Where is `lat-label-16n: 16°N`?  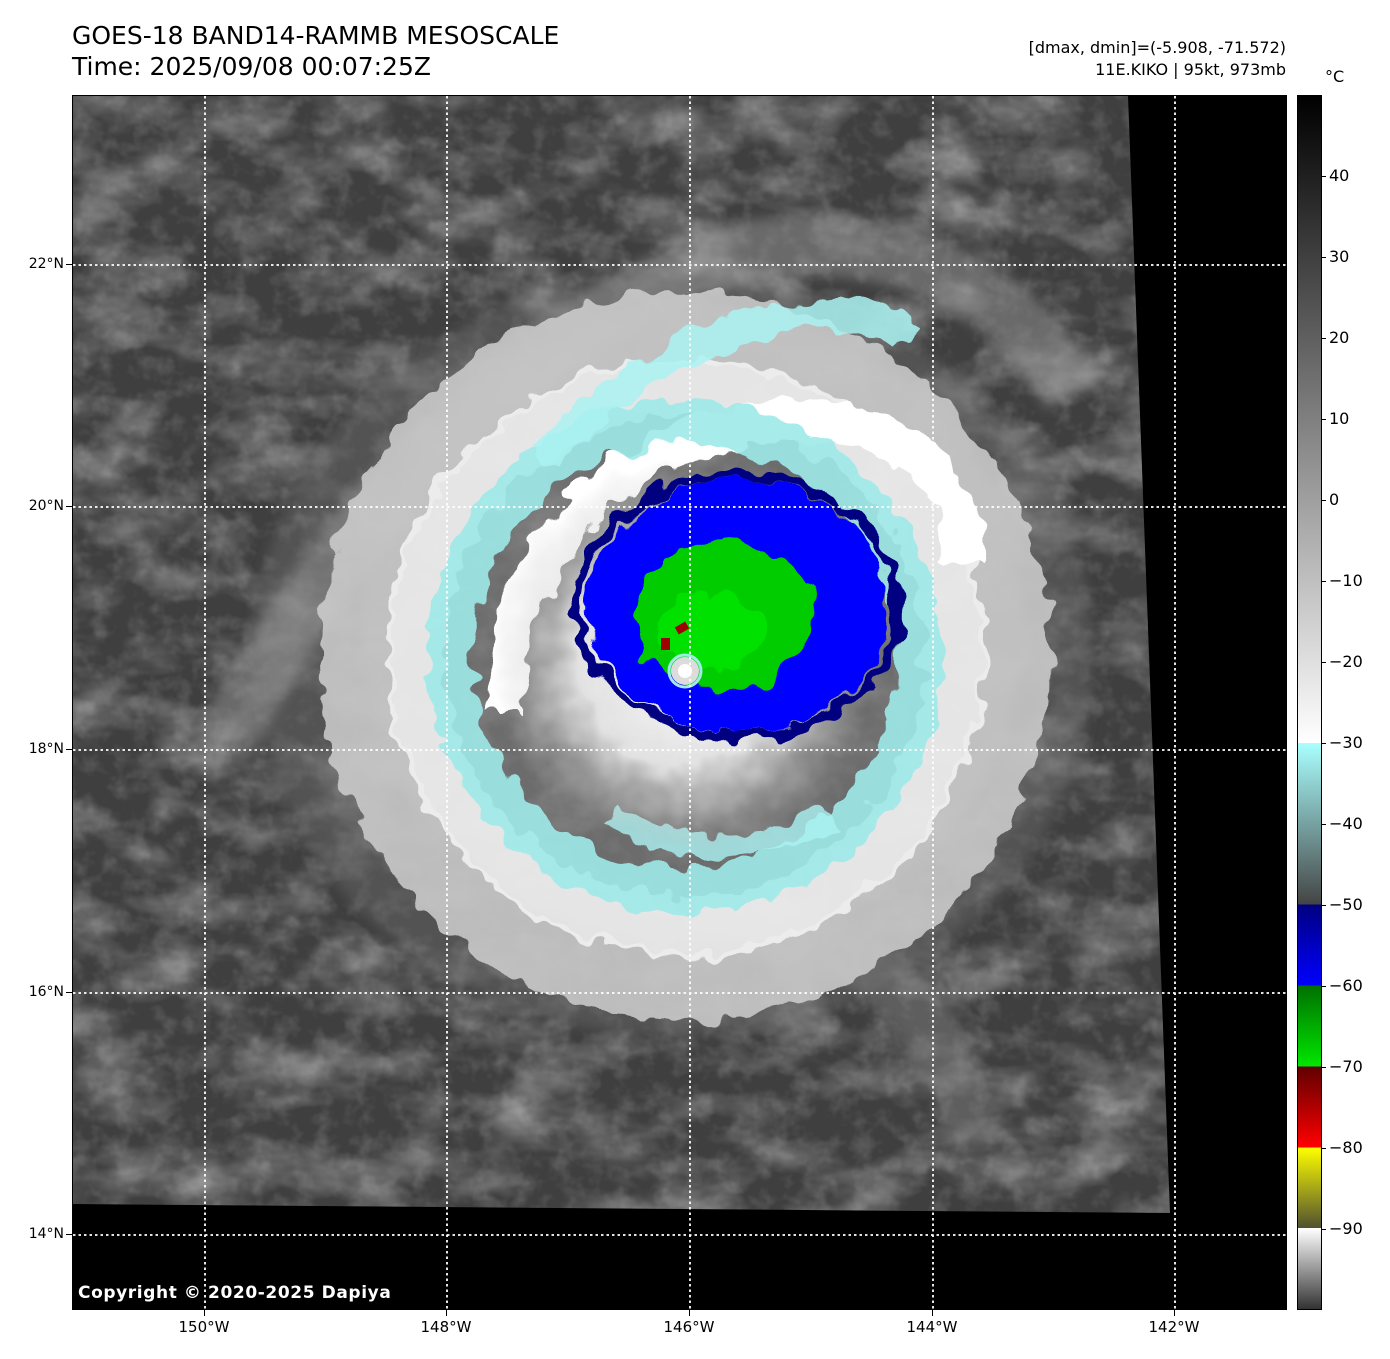 lat-label-16n: 16°N is located at coordinates (46, 992).